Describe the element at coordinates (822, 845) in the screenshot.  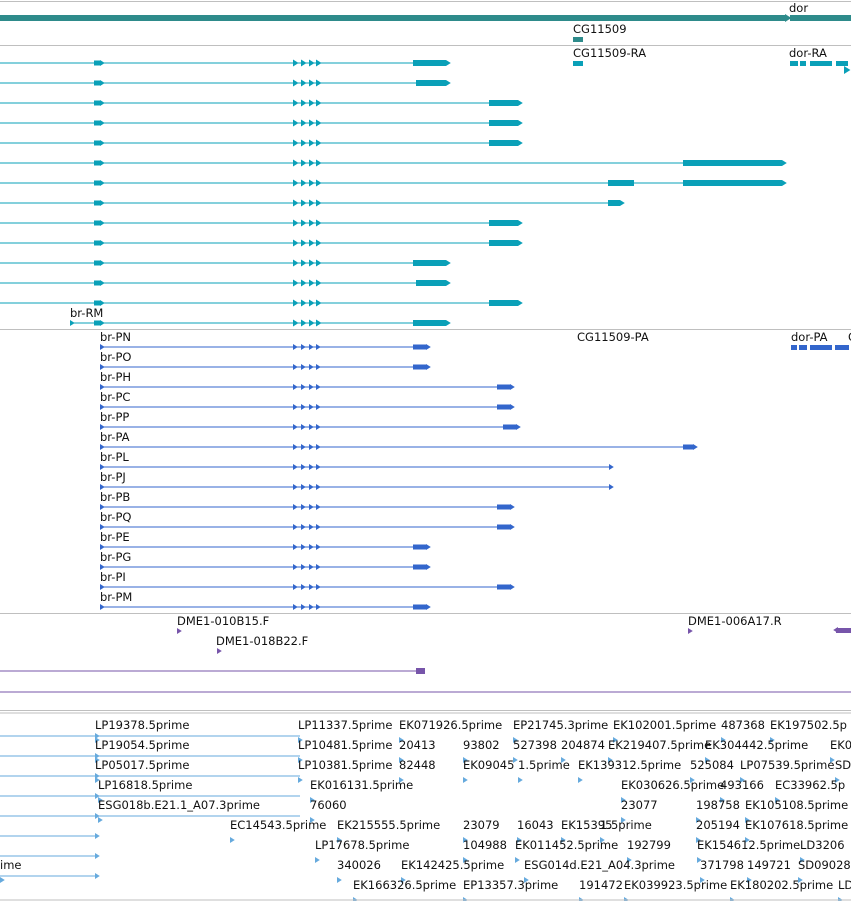
I see `est-label: LD3206` at that location.